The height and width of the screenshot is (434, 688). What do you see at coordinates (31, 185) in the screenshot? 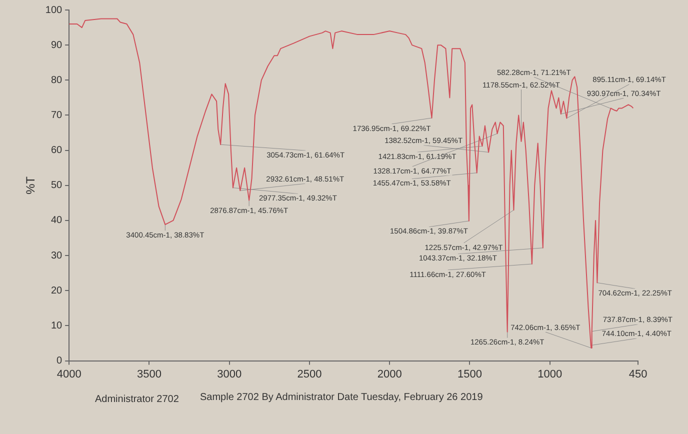
I see `y-axis-title: %T` at bounding box center [31, 185].